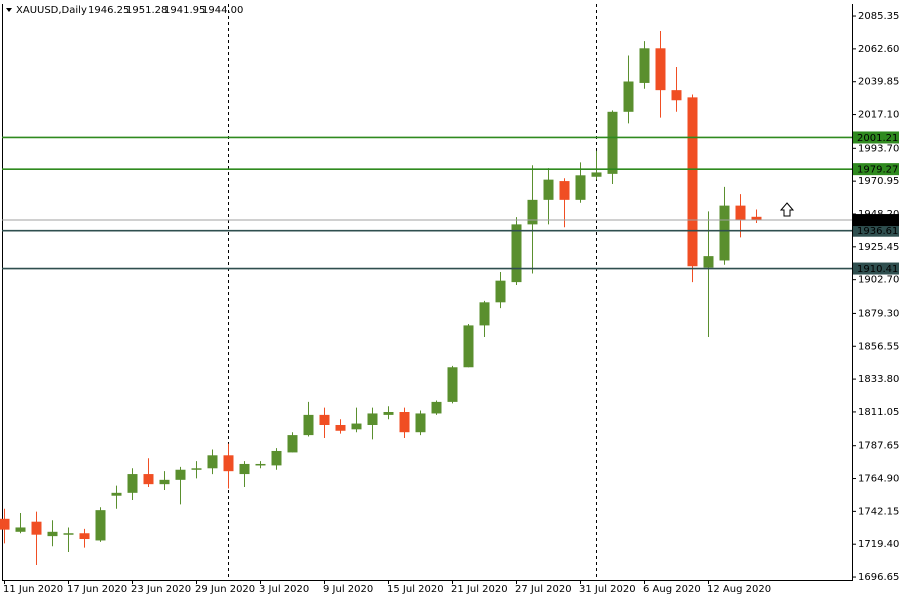 The image size is (900, 600). What do you see at coordinates (878, 511) in the screenshot?
I see `y-tick-label: 1742.15` at bounding box center [878, 511].